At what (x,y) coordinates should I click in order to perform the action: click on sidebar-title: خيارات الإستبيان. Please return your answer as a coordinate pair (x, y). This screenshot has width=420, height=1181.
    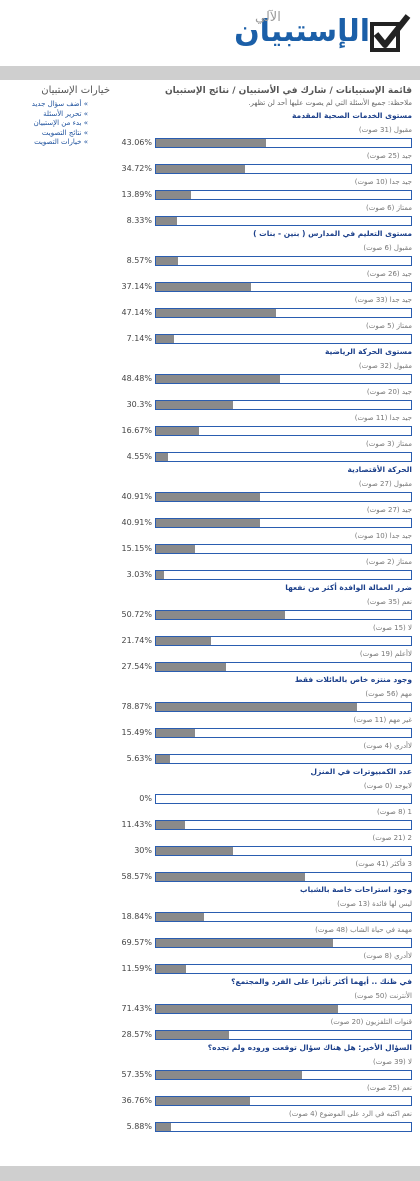
    Looking at the image, I should click on (75, 90).